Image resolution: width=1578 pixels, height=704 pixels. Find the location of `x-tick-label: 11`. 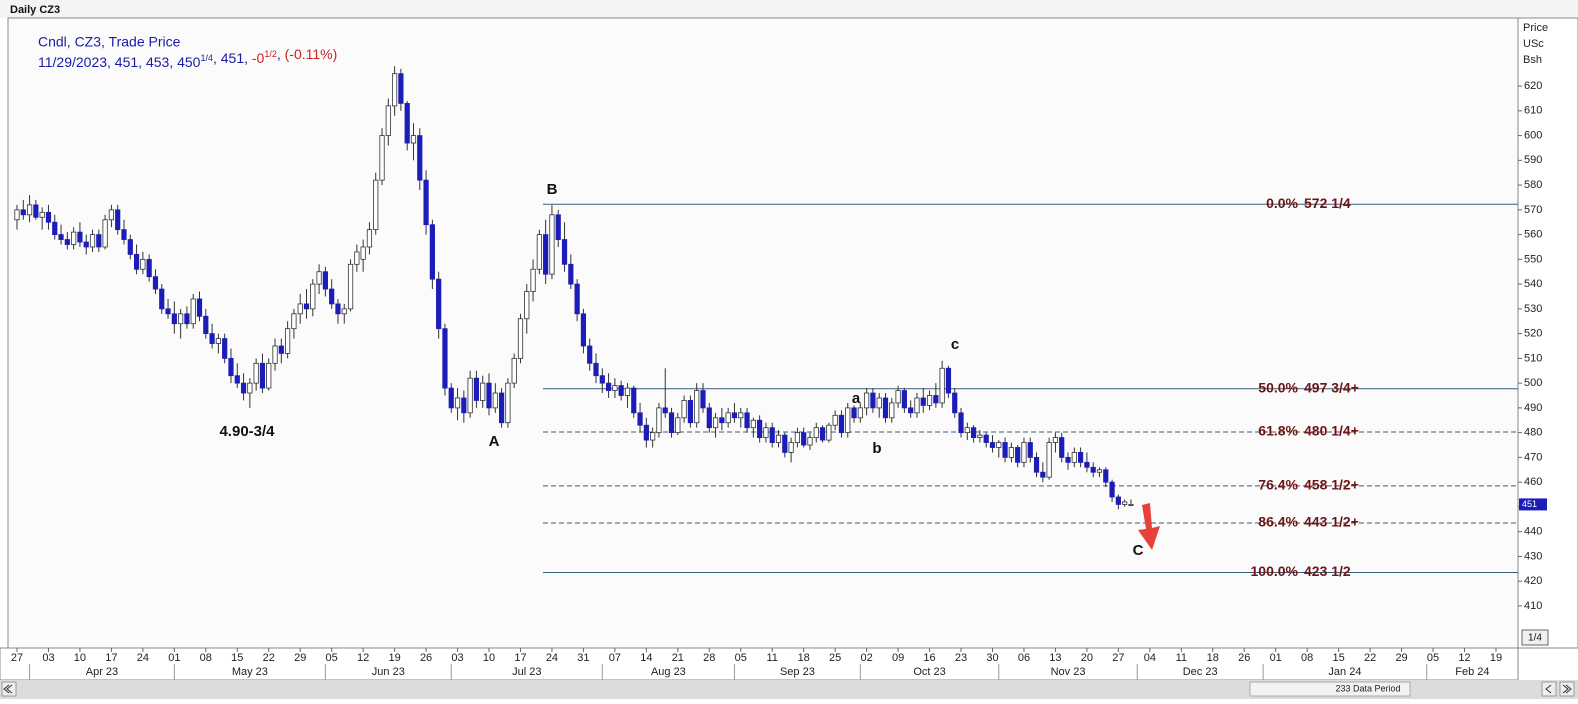

x-tick-label: 11 is located at coordinates (772, 658).